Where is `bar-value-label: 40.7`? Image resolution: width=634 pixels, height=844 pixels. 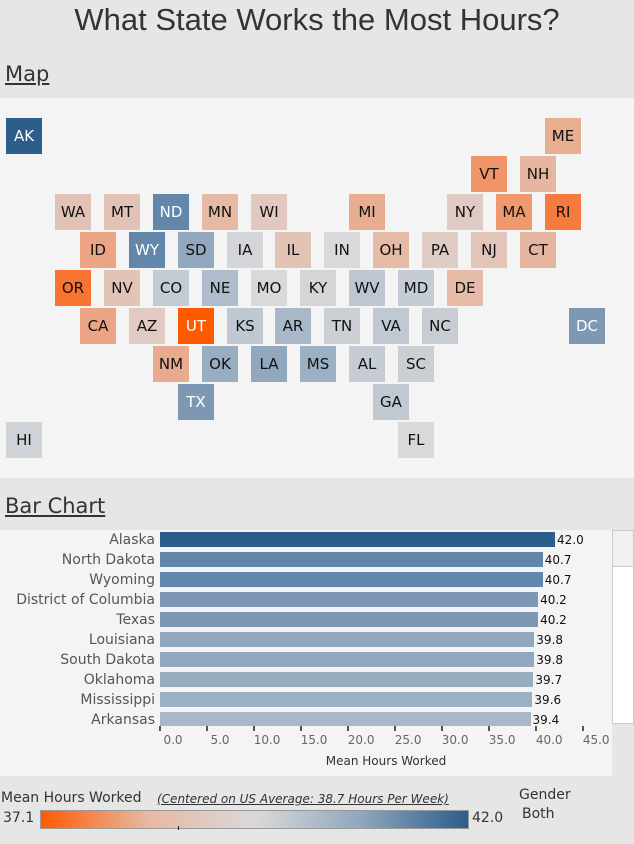
bar-value-label: 40.7 is located at coordinates (558, 580).